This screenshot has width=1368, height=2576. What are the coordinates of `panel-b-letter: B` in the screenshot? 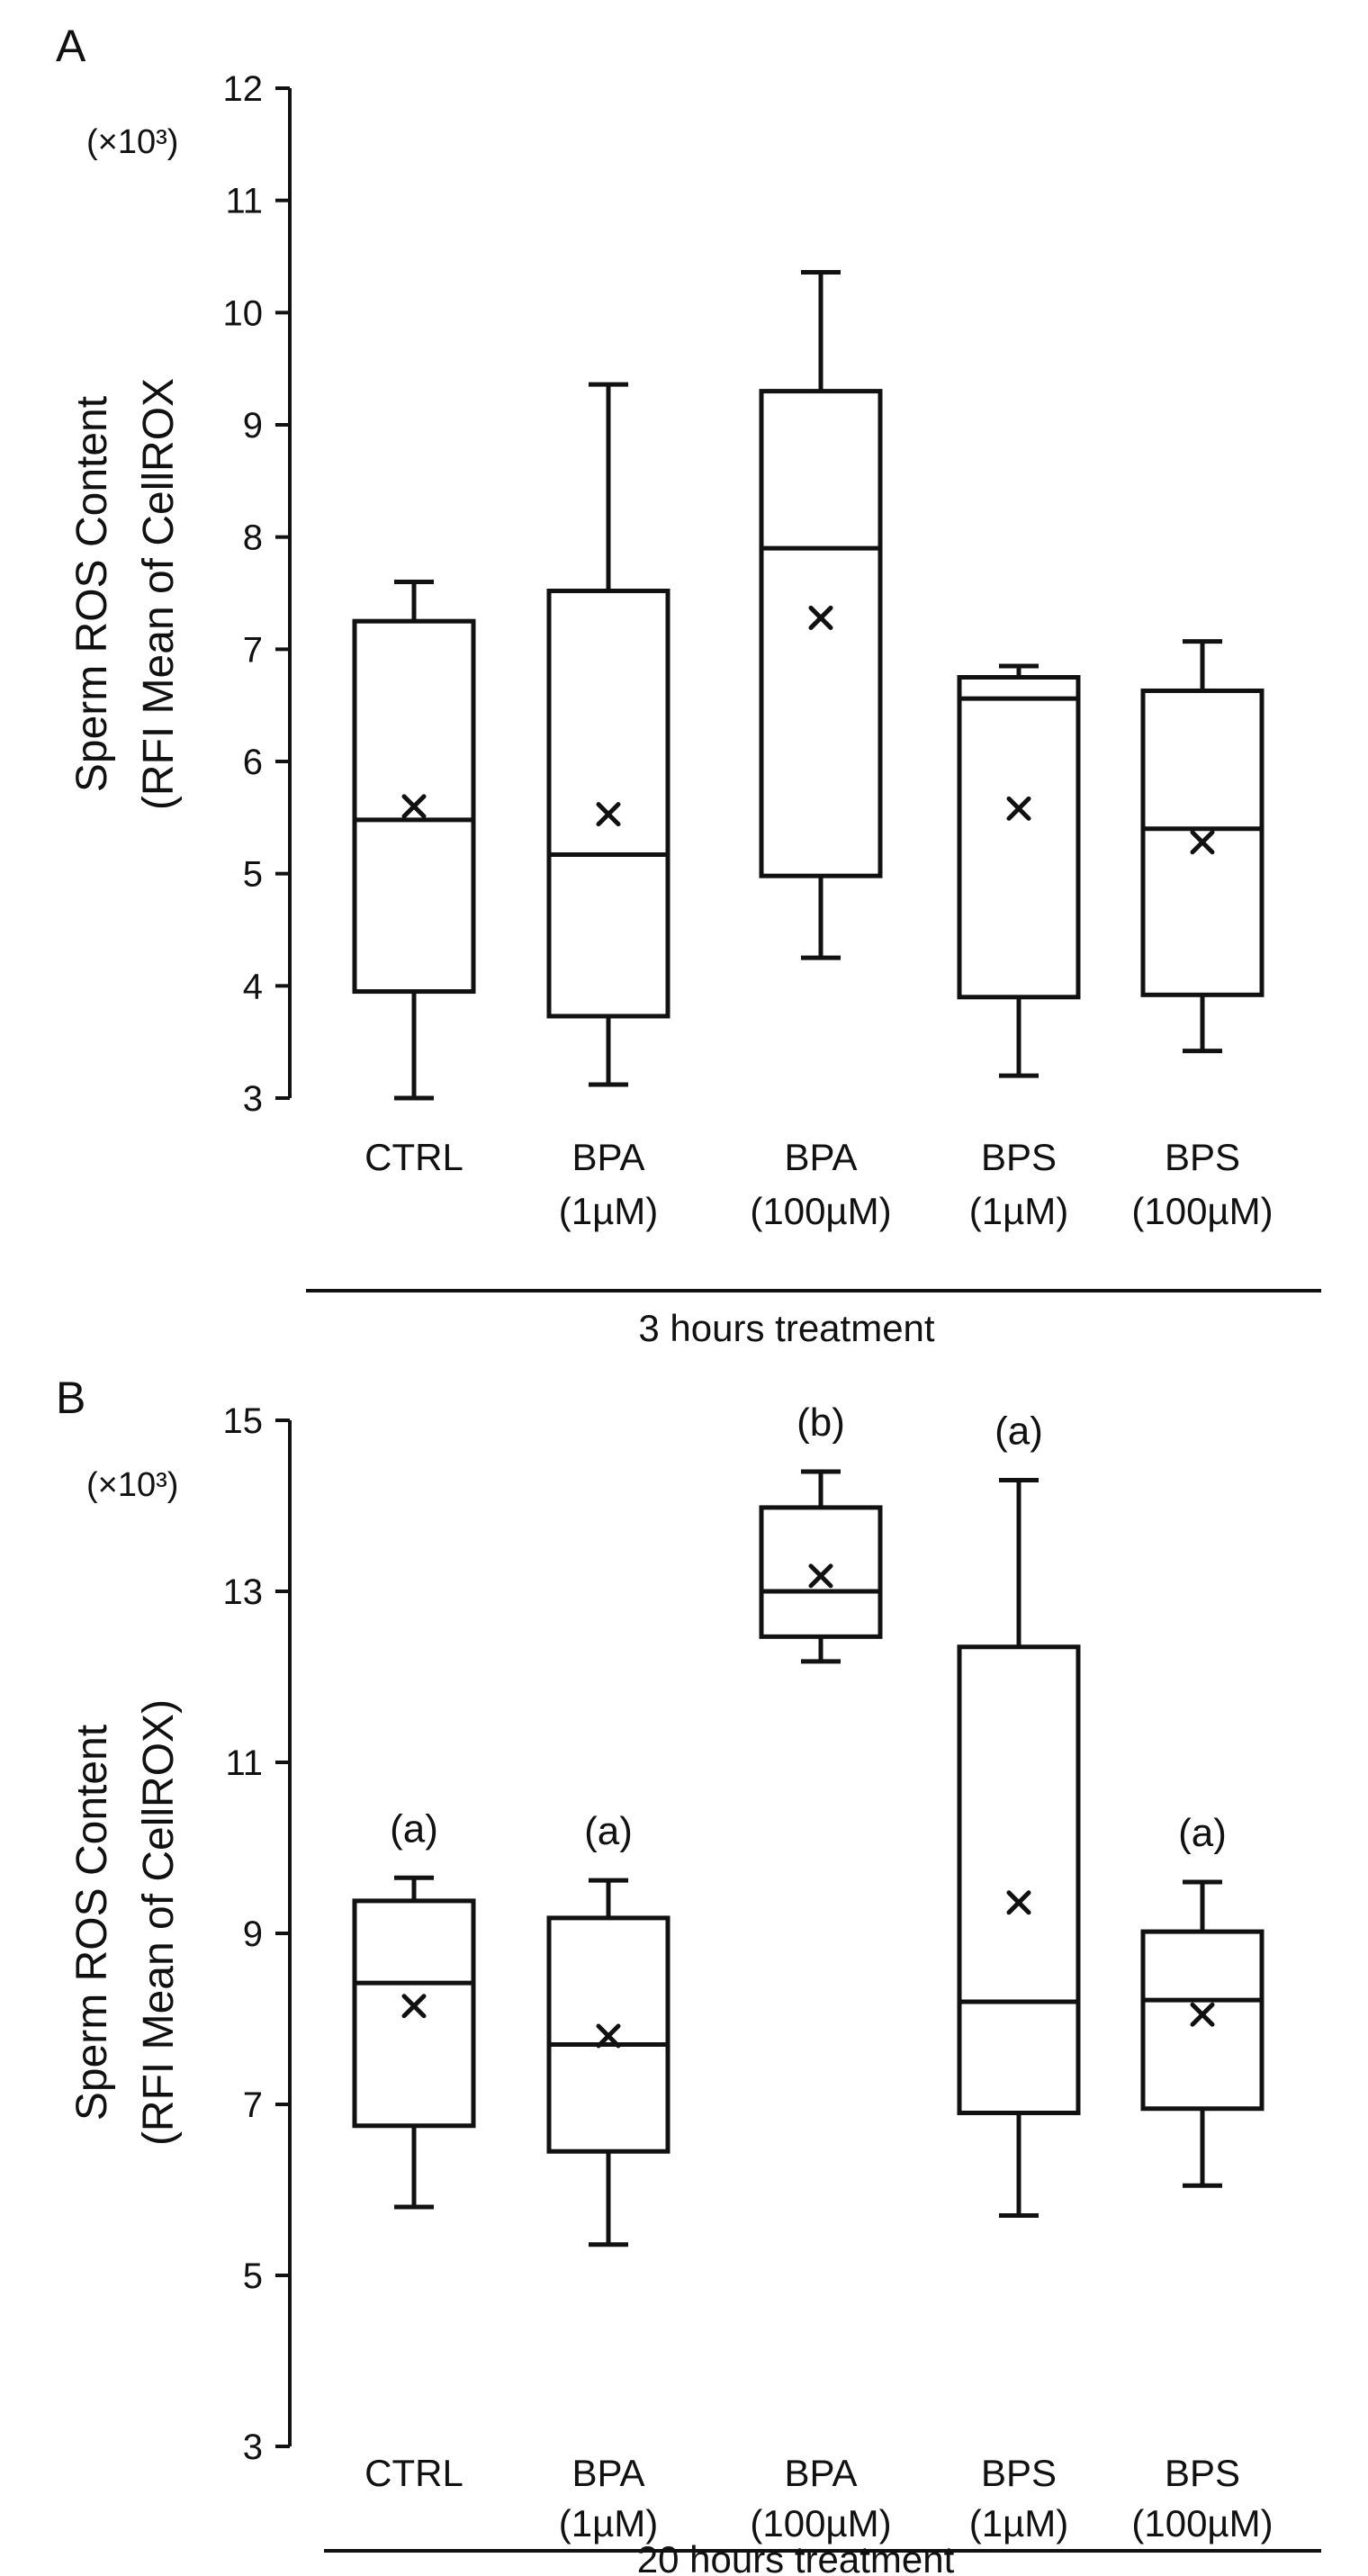 It's located at (71, 1398).